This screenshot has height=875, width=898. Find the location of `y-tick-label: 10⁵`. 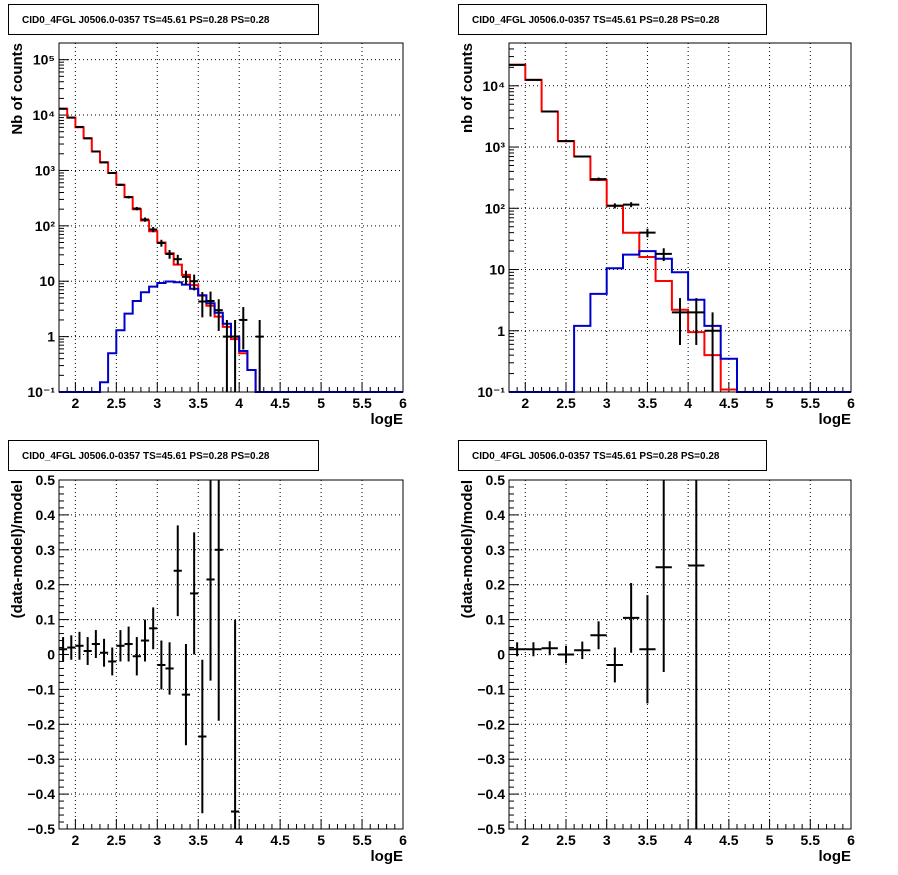

y-tick-label: 10⁵ is located at coordinates (44, 60).